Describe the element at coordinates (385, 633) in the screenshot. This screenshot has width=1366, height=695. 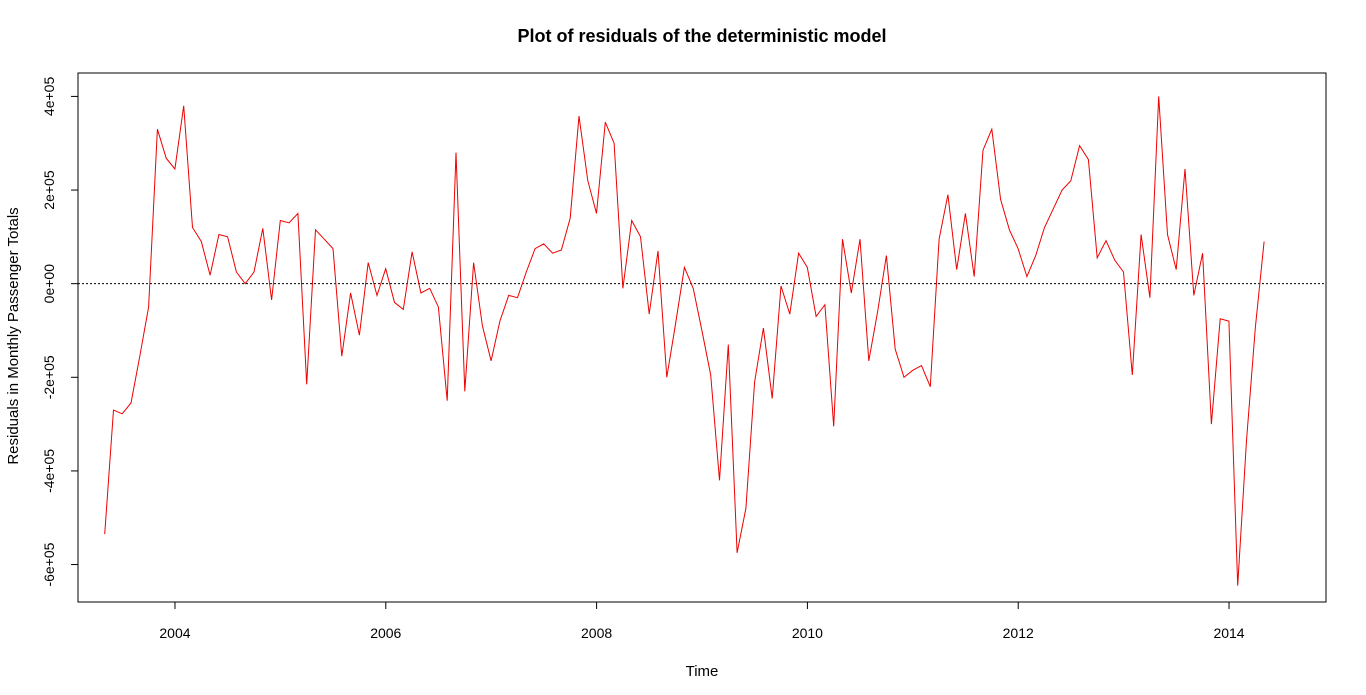
I see `x-tick-label: 2006` at that location.